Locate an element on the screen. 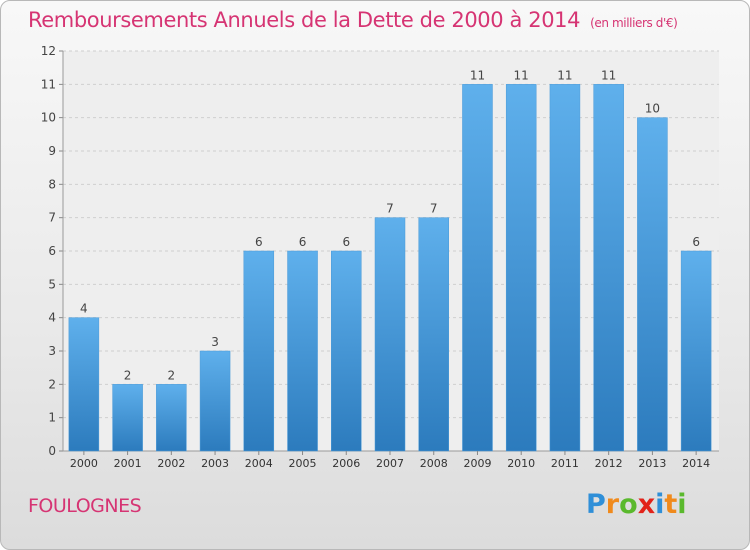 Image resolution: width=750 pixels, height=550 pixels. x-tick-label: 2003 is located at coordinates (215, 463).